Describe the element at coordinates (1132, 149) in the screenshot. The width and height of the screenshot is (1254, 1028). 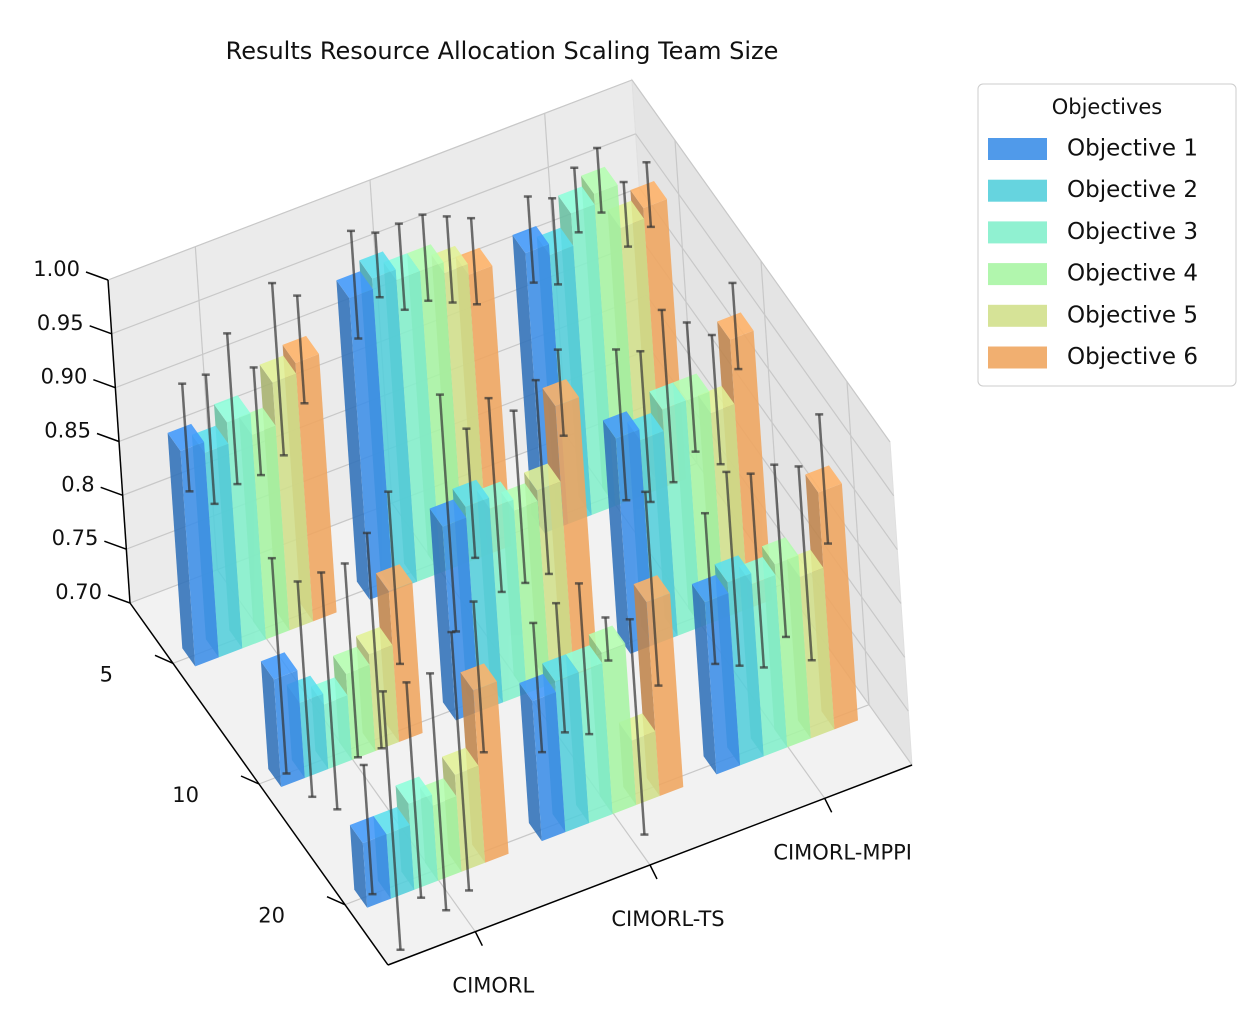
I see `legend-label: Objective 1` at that location.